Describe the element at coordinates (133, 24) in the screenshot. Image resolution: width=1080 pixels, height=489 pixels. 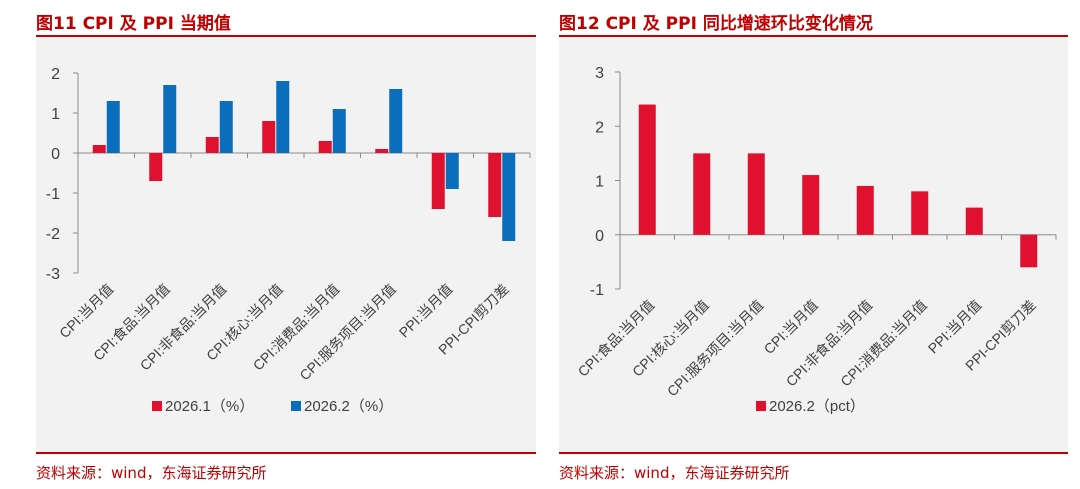
I see `chart-1-title: 图11 CPI 及 PPI 当期值` at that location.